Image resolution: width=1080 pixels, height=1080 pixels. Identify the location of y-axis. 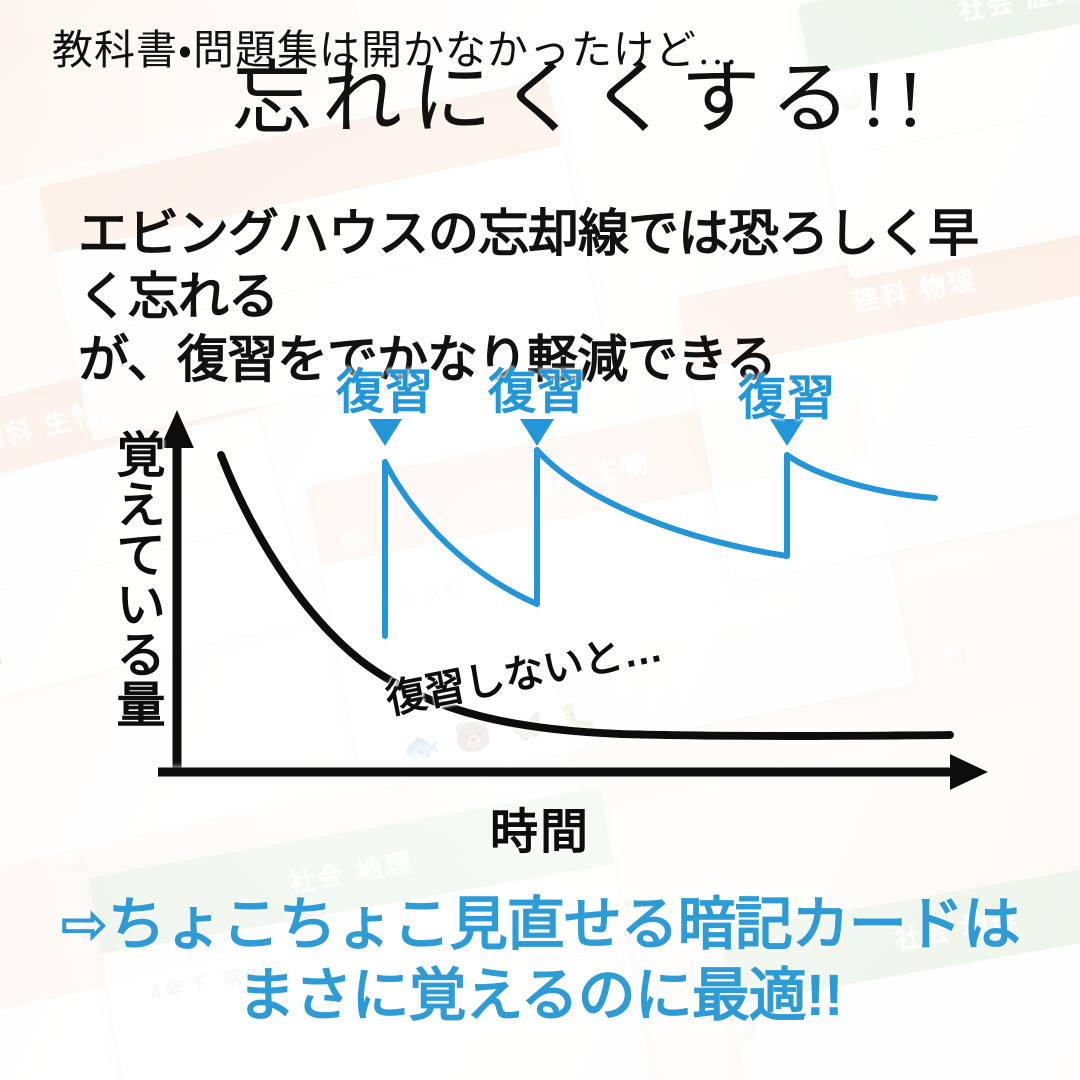
(177, 591).